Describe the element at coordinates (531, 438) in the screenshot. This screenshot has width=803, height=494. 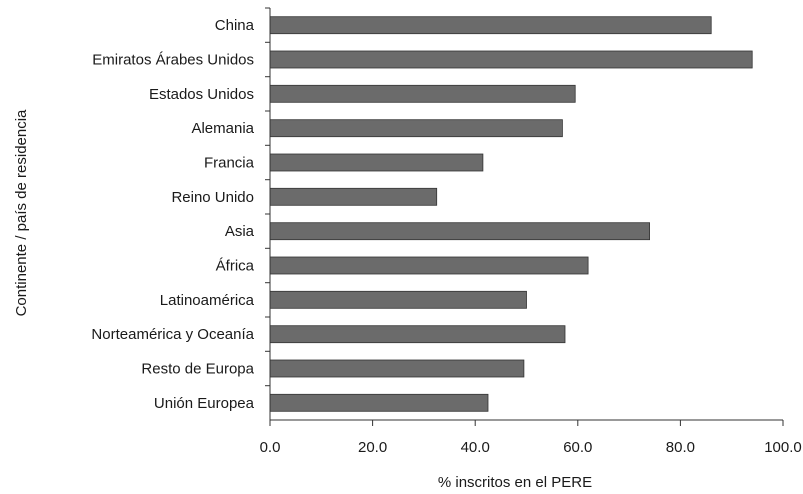
I see `x-ticks: 0.0 20.0 40.0 60.0 80.0 100.0` at that location.